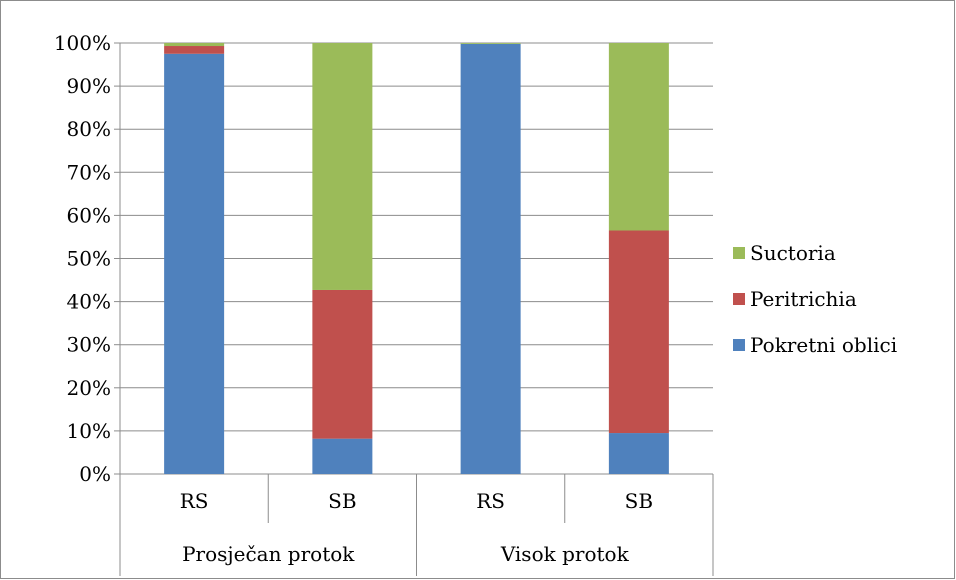 This screenshot has height=580, width=956. Describe the element at coordinates (89, 345) in the screenshot. I see `y-tick-label: 30%` at that location.